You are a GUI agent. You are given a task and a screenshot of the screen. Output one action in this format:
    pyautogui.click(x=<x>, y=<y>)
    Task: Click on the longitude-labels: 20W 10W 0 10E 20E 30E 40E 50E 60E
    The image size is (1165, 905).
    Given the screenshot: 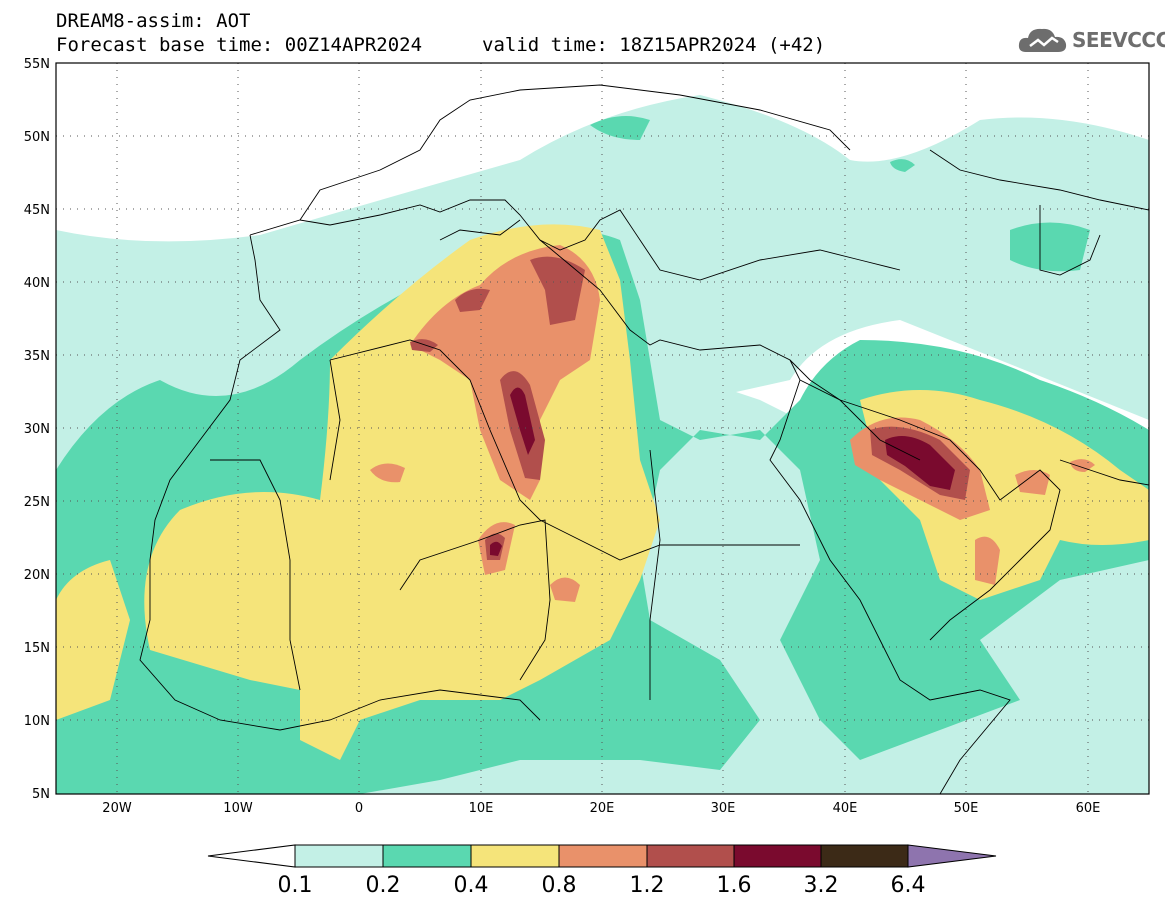 What is the action you would take?
    pyautogui.click(x=601, y=808)
    